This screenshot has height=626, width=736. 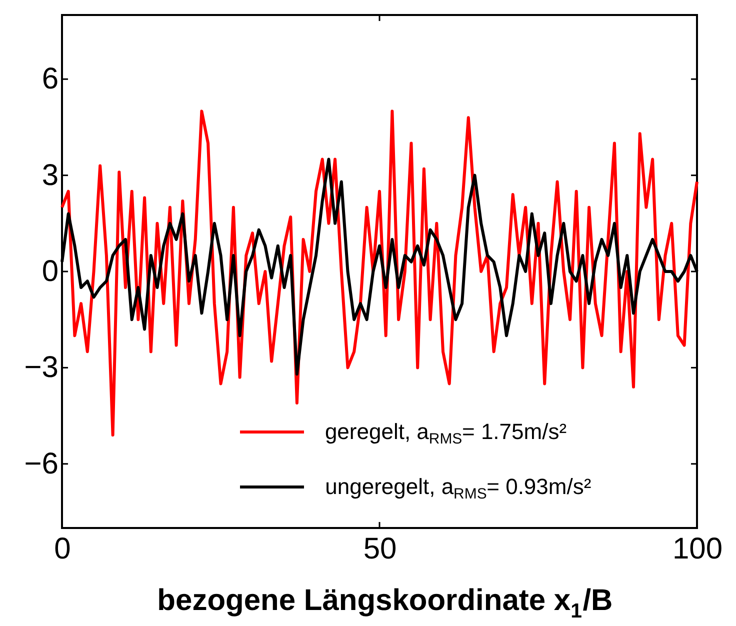 I want to click on x-tick-label: 100, so click(x=697, y=549).